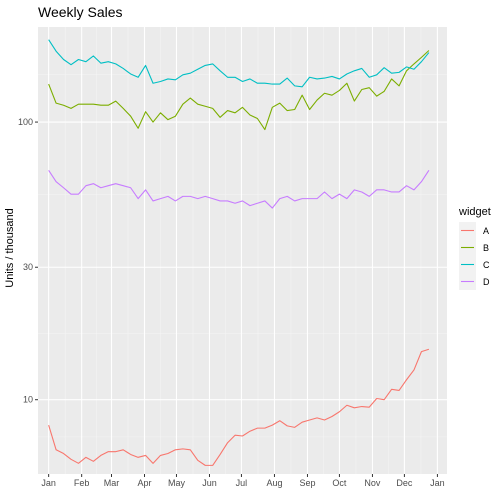 This screenshot has width=504, height=504. I want to click on y-axis: 10 30 100, so click(28, 261).